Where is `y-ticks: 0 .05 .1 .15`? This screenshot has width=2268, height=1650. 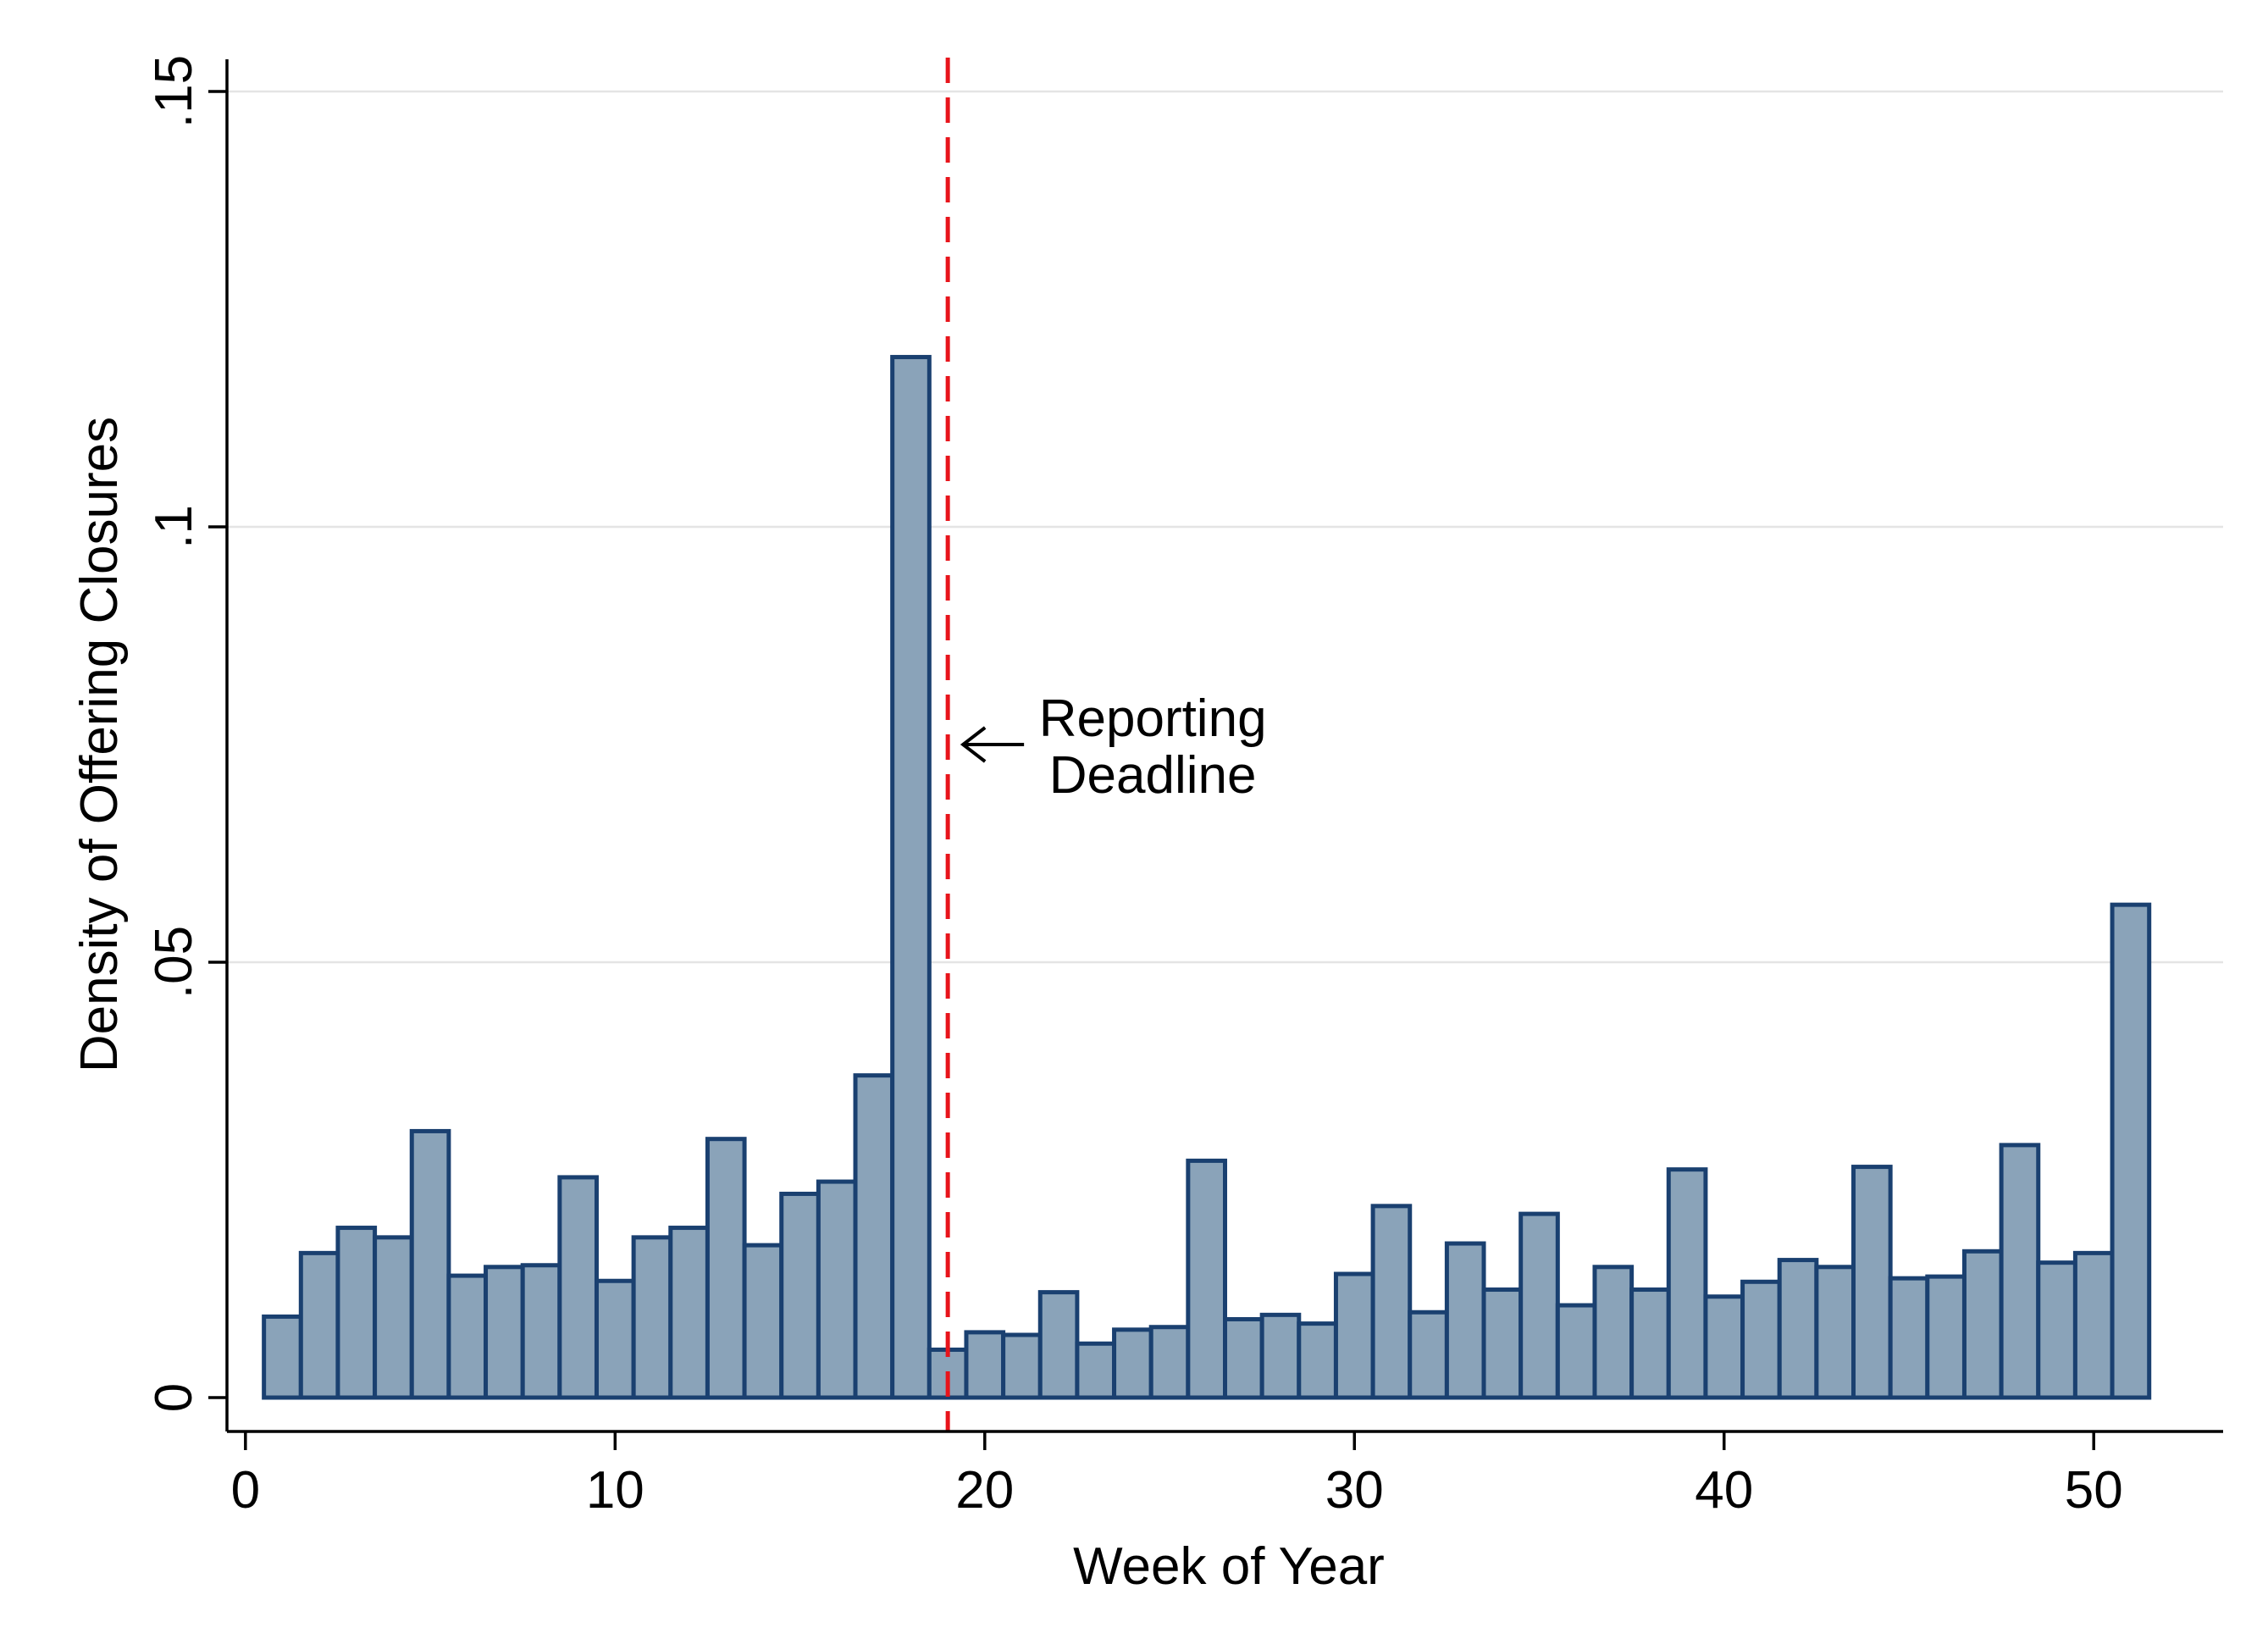
y-ticks: 0 .05 .1 .15 is located at coordinates (186, 733).